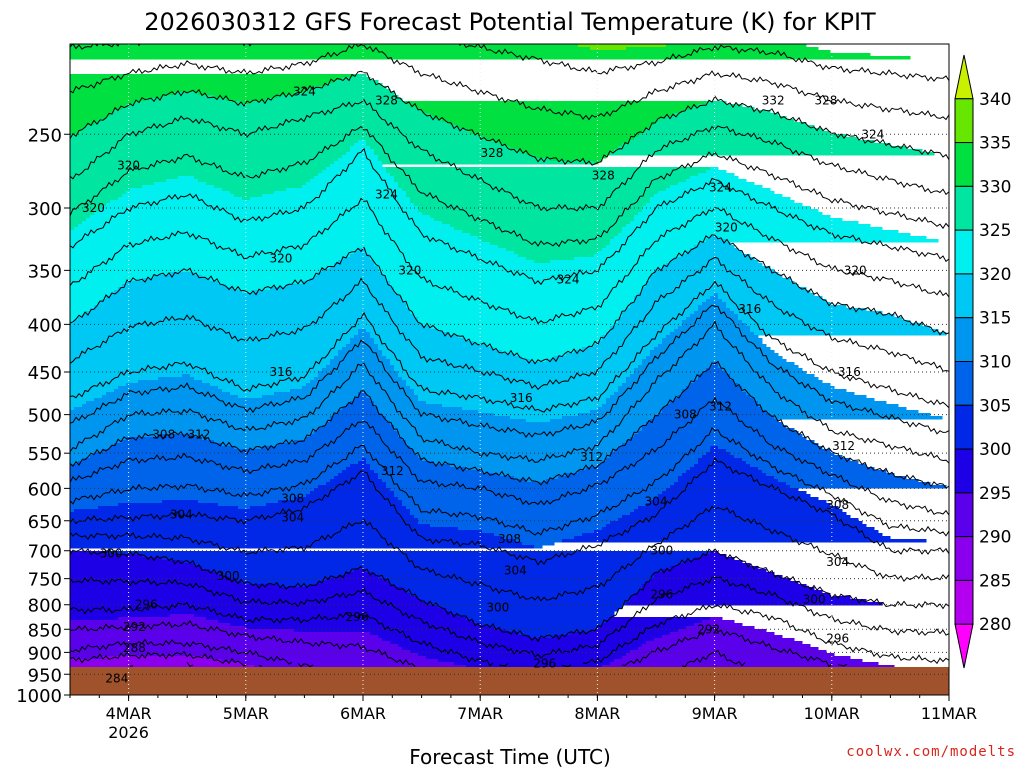 Image resolution: width=1024 pixels, height=772 pixels. Describe the element at coordinates (995, 625) in the screenshot. I see `colorbar-label: 280` at that location.